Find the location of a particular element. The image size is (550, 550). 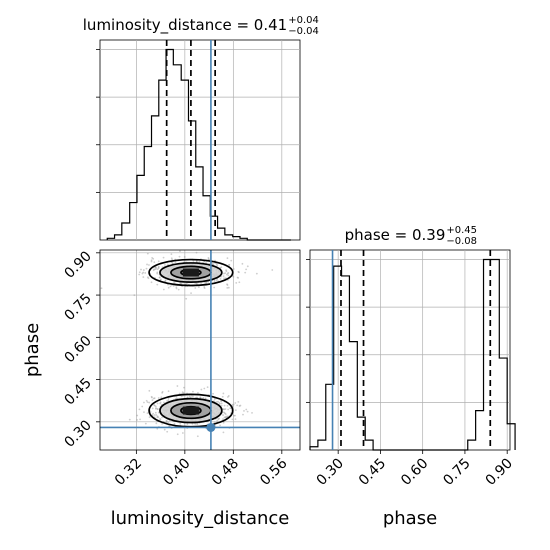

hist1-title: luminosity_distance = 0.41 is located at coordinates (185, 25).